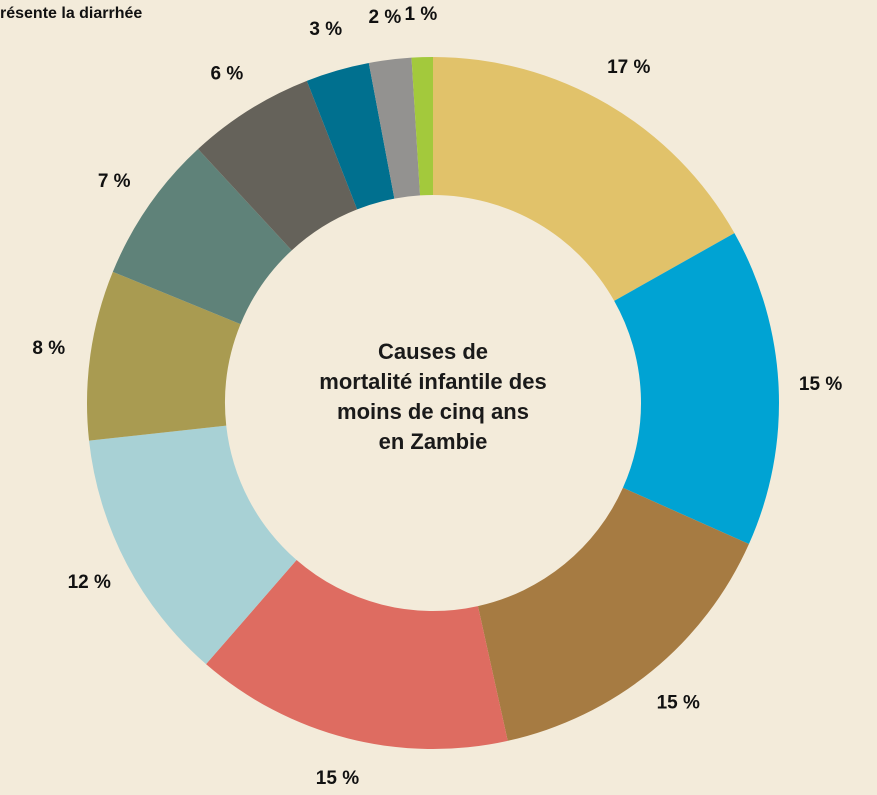 This screenshot has height=795, width=877. I want to click on center-title: moins de cinq ans, so click(433, 411).